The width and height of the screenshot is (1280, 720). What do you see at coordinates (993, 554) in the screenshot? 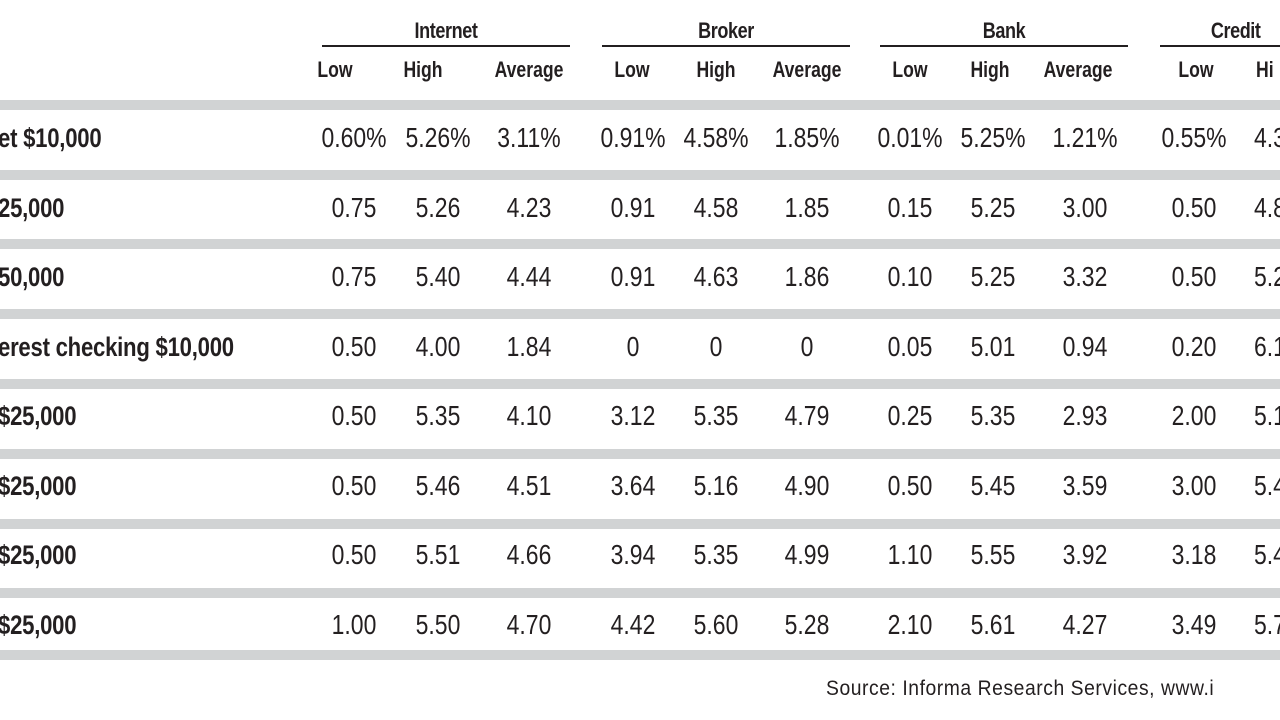
I see `table-cell: 5.55` at bounding box center [993, 554].